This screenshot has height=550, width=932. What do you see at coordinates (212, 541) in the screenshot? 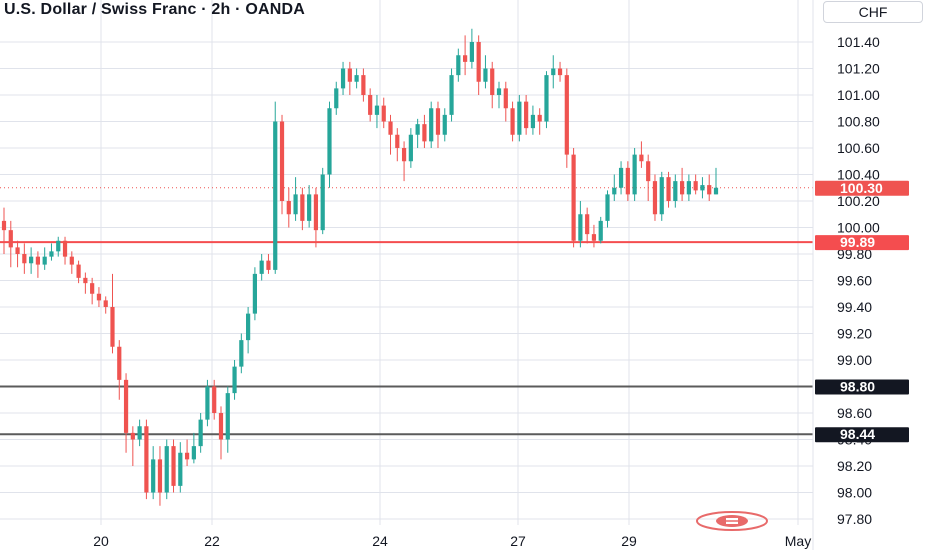
I see `x-tick-label: 22` at bounding box center [212, 541].